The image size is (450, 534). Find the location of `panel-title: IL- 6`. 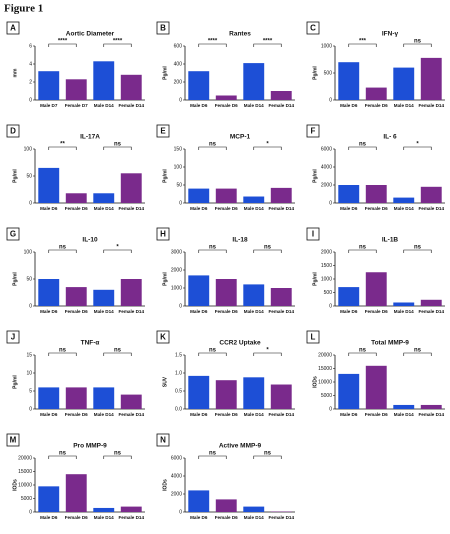

panel-title: IL- 6 is located at coordinates (390, 137).